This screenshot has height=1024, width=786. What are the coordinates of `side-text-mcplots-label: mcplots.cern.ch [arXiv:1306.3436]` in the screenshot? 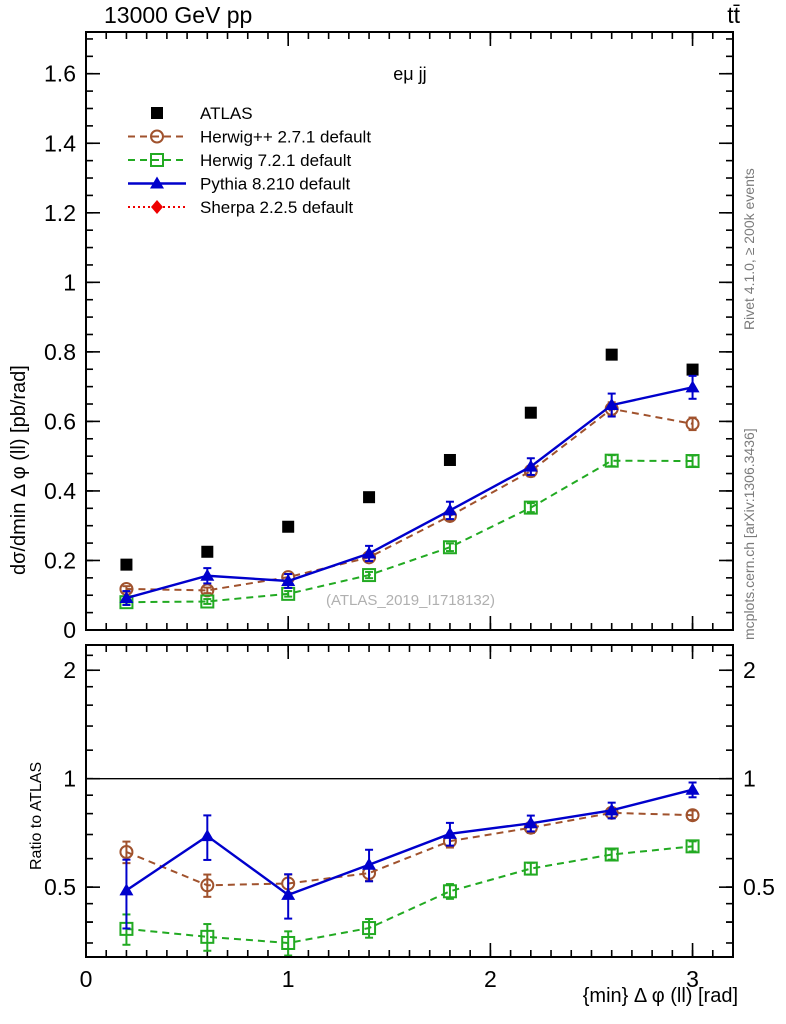 It's located at (749, 534).